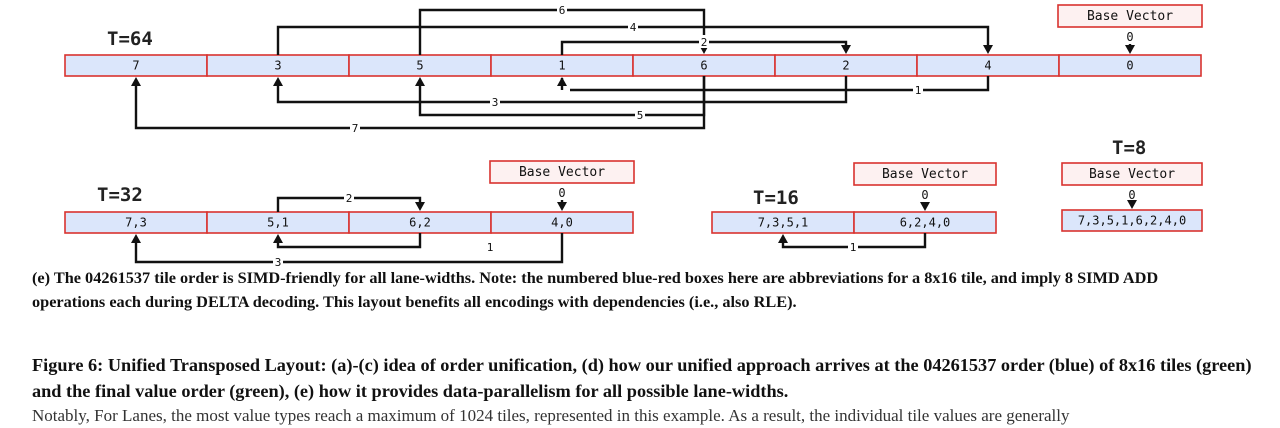 The width and height of the screenshot is (1280, 428). Describe the element at coordinates (1130, 49) in the screenshot. I see `t64-base-arrowhead` at that location.